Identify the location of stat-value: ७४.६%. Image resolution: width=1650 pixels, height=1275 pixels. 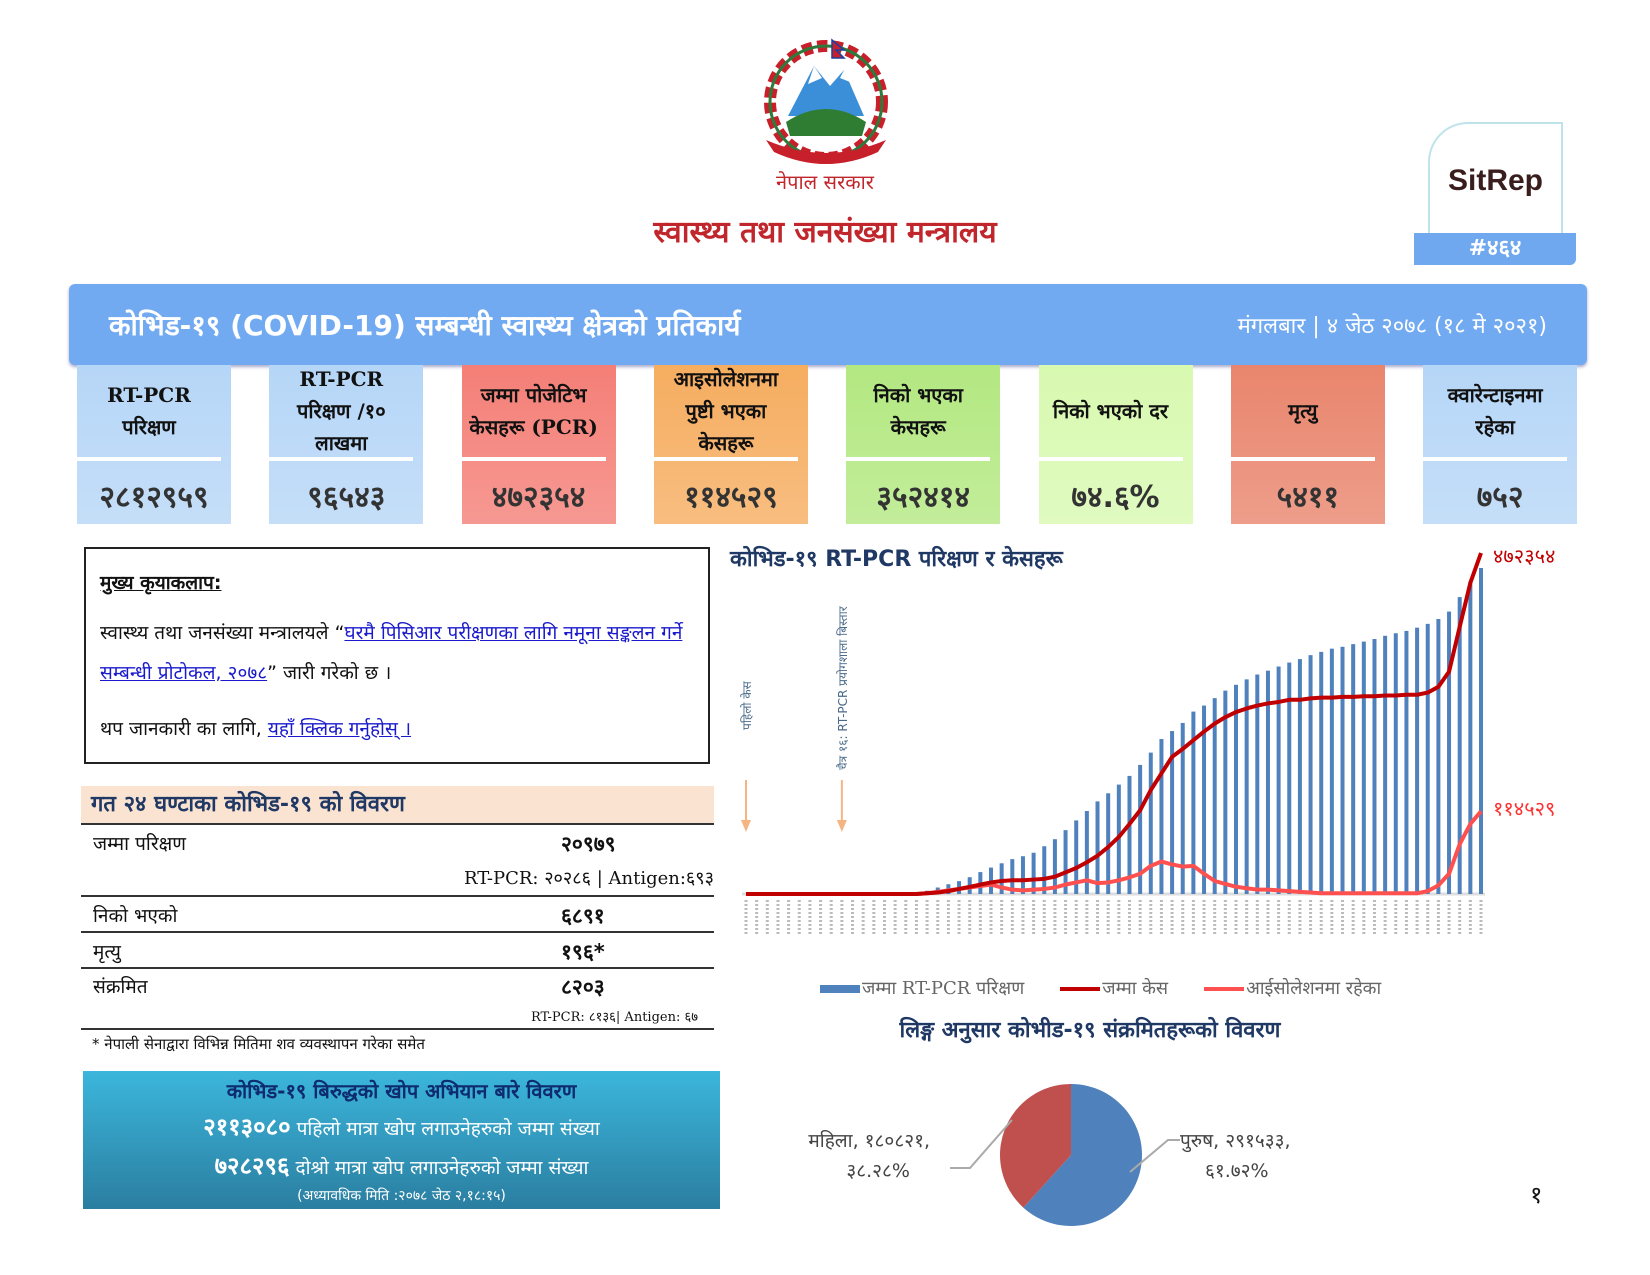
(1115, 497).